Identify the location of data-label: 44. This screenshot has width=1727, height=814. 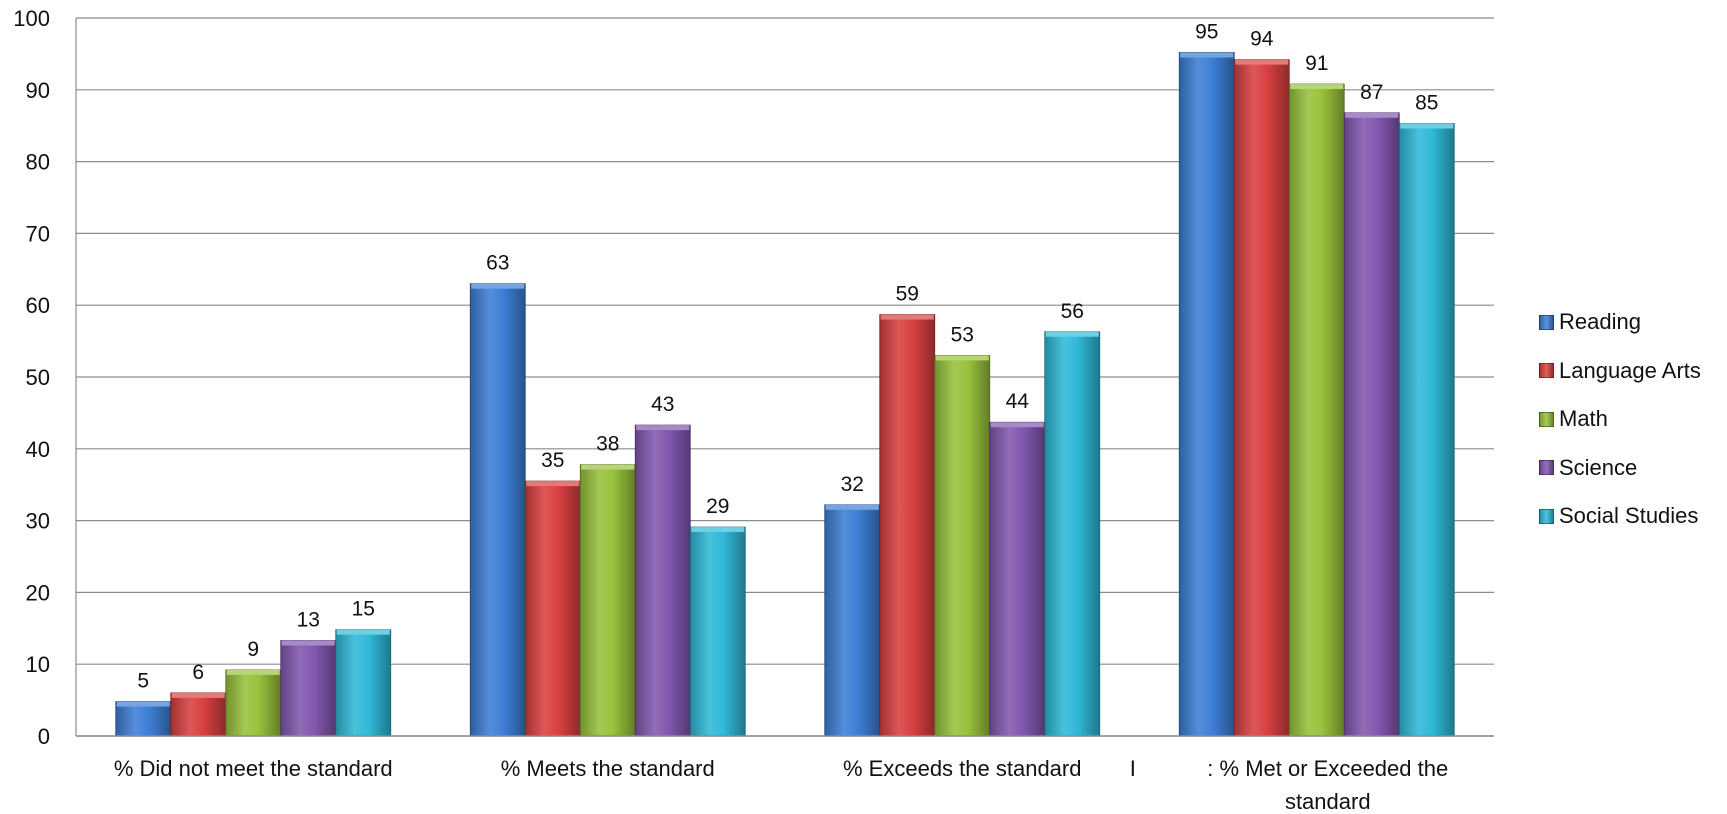
(1018, 401).